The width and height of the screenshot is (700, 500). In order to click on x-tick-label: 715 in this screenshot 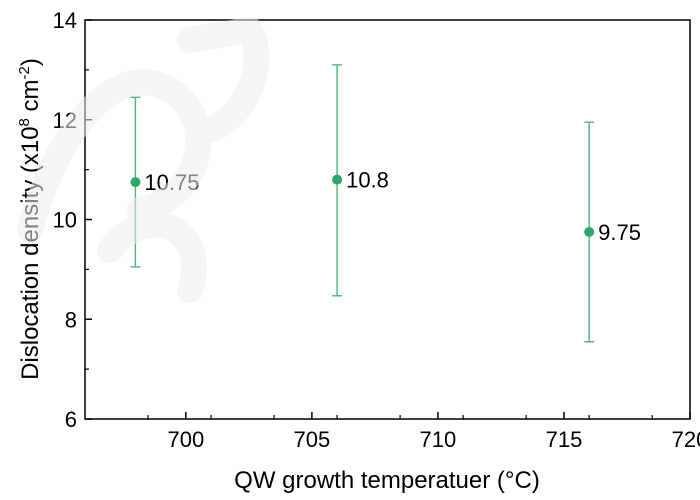, I will do `click(564, 439)`.